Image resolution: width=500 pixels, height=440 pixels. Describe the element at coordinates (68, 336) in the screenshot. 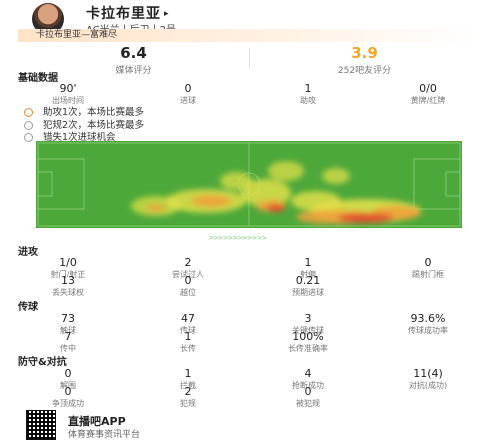

I see `stat-value: 7` at that location.